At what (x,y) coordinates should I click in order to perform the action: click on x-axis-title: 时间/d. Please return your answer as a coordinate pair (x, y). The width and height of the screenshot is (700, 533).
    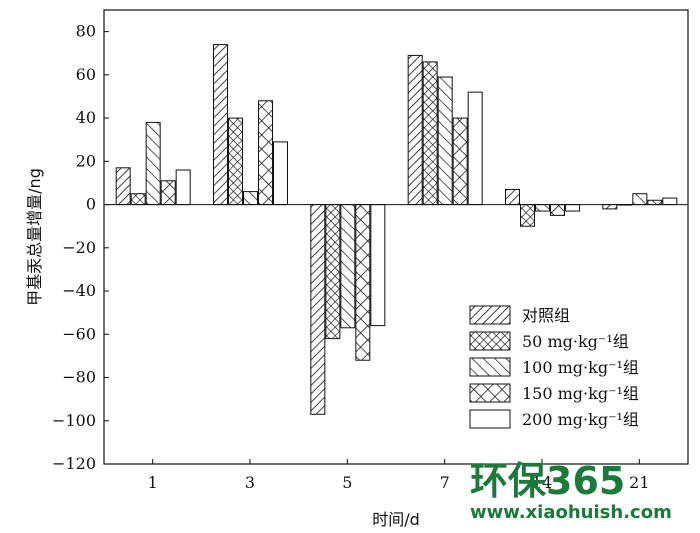
    Looking at the image, I should click on (396, 519).